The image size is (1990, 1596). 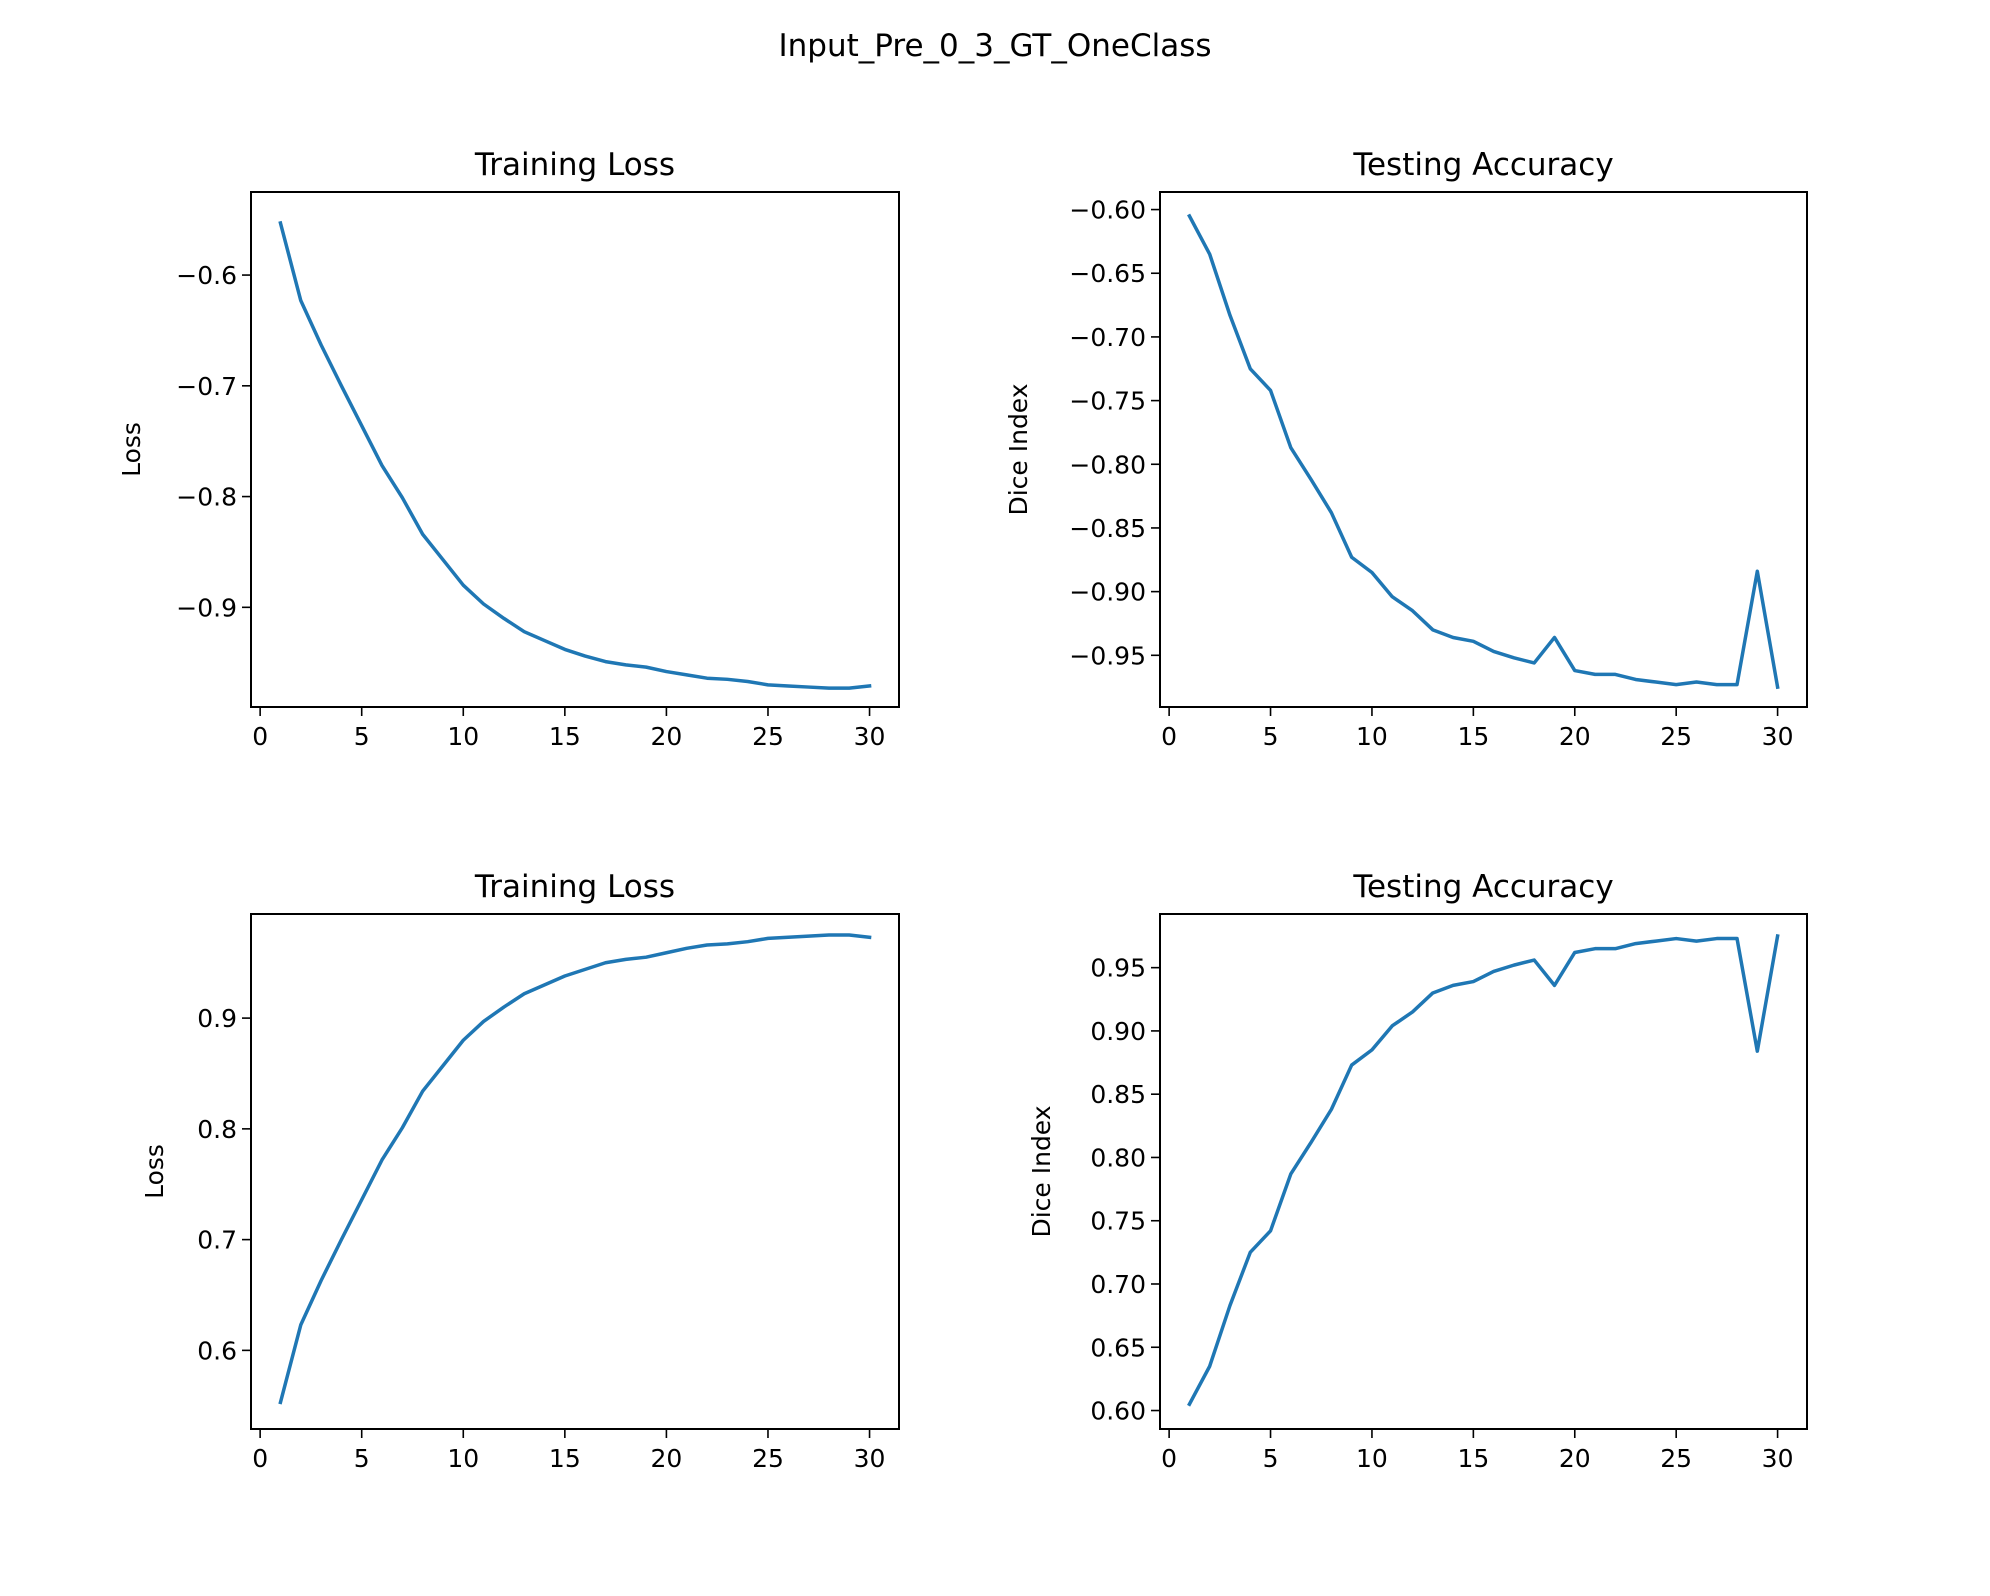 I want to click on y-tick-label: −0.65, so click(x=1107, y=273).